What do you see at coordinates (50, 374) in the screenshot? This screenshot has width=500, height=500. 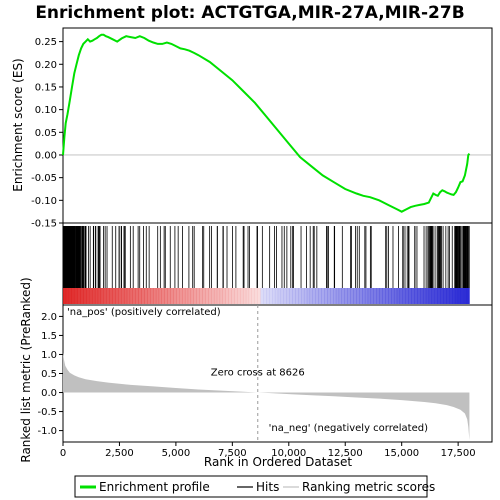 I see `metric-y-axis: -1.0 -0.5 0.0 0.5 1.0 1.5 2.0` at bounding box center [50, 374].